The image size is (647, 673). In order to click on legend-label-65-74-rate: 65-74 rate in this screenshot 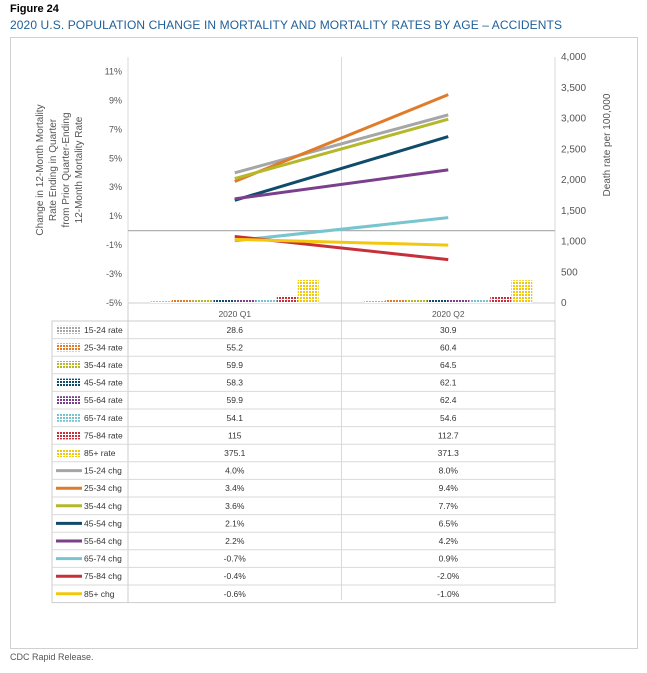, I will do `click(103, 418)`.